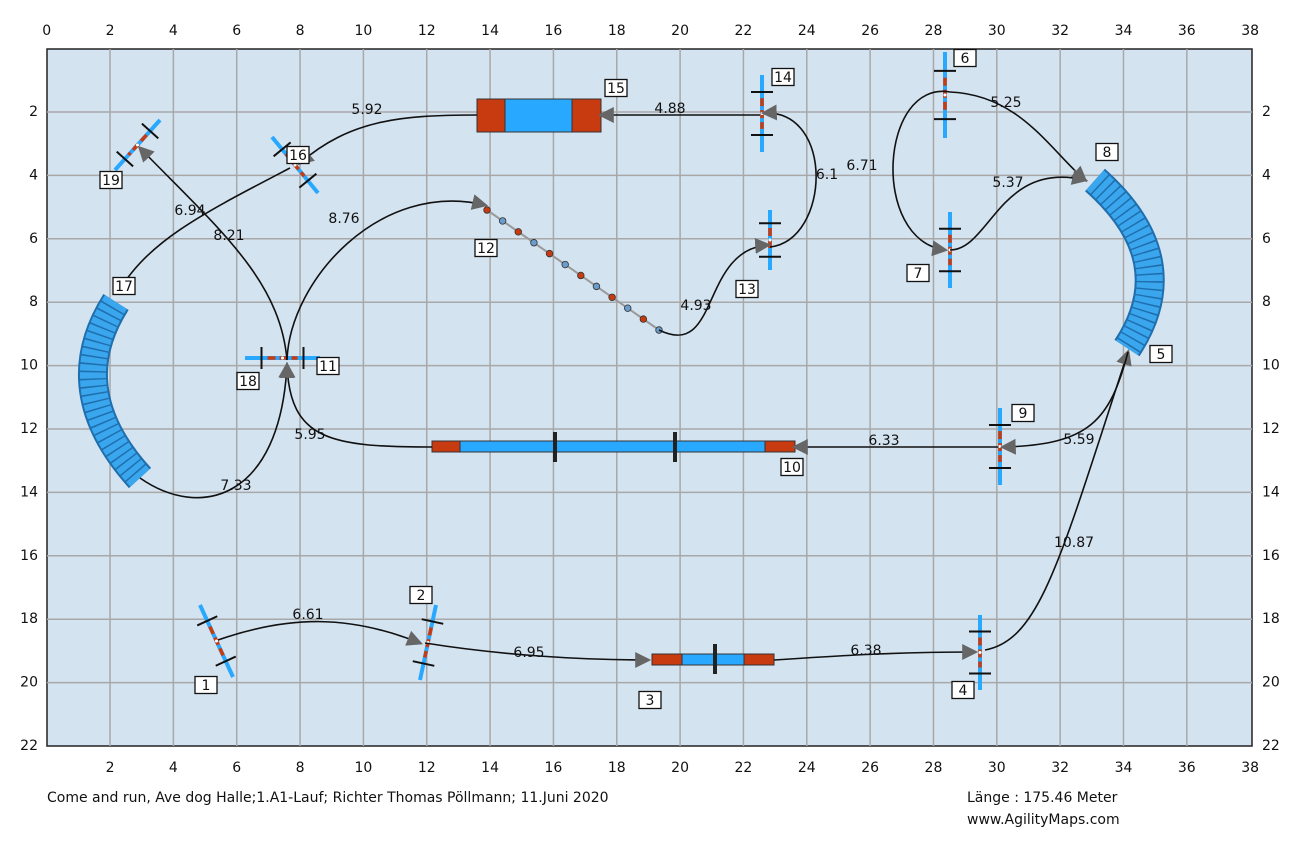 This screenshot has width=1300, height=844. I want to click on top-axis-label: 6, so click(236, 31).